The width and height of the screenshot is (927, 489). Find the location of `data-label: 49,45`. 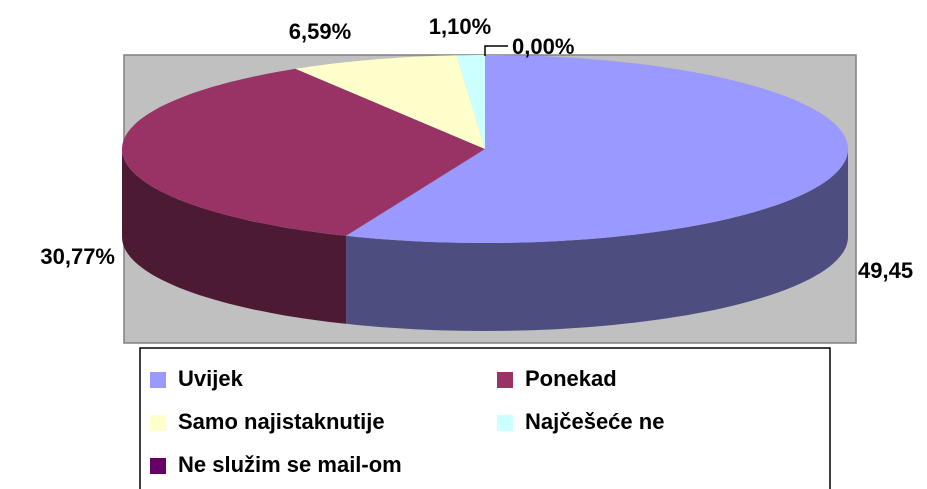

data-label: 49,45 is located at coordinates (885, 270).